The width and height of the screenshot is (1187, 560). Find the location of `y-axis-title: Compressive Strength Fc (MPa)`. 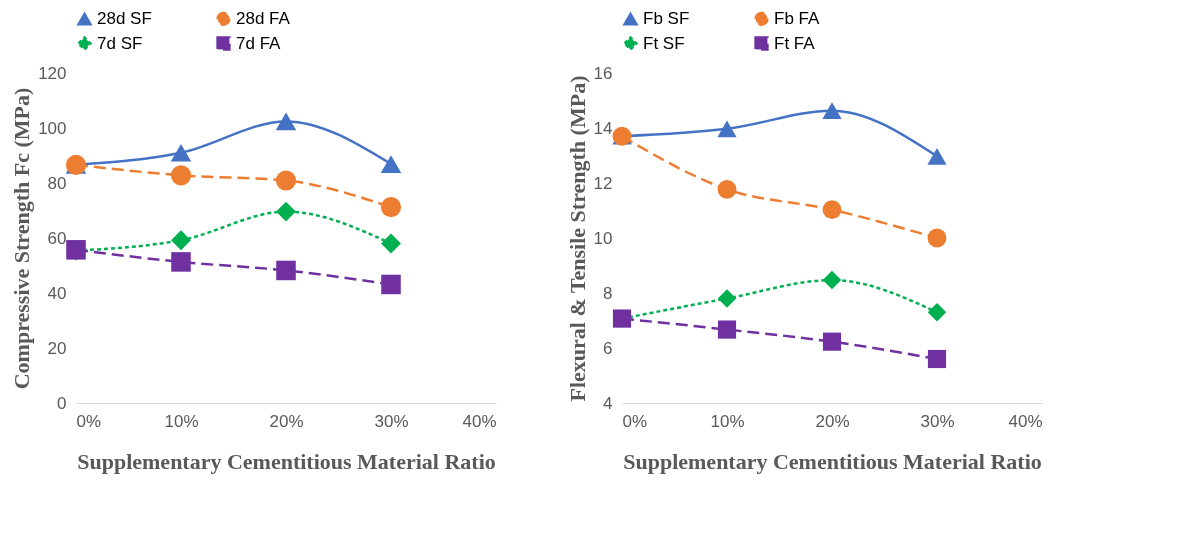

y-axis-title: Compressive Strength Fc (MPa) is located at coordinates (22, 238).